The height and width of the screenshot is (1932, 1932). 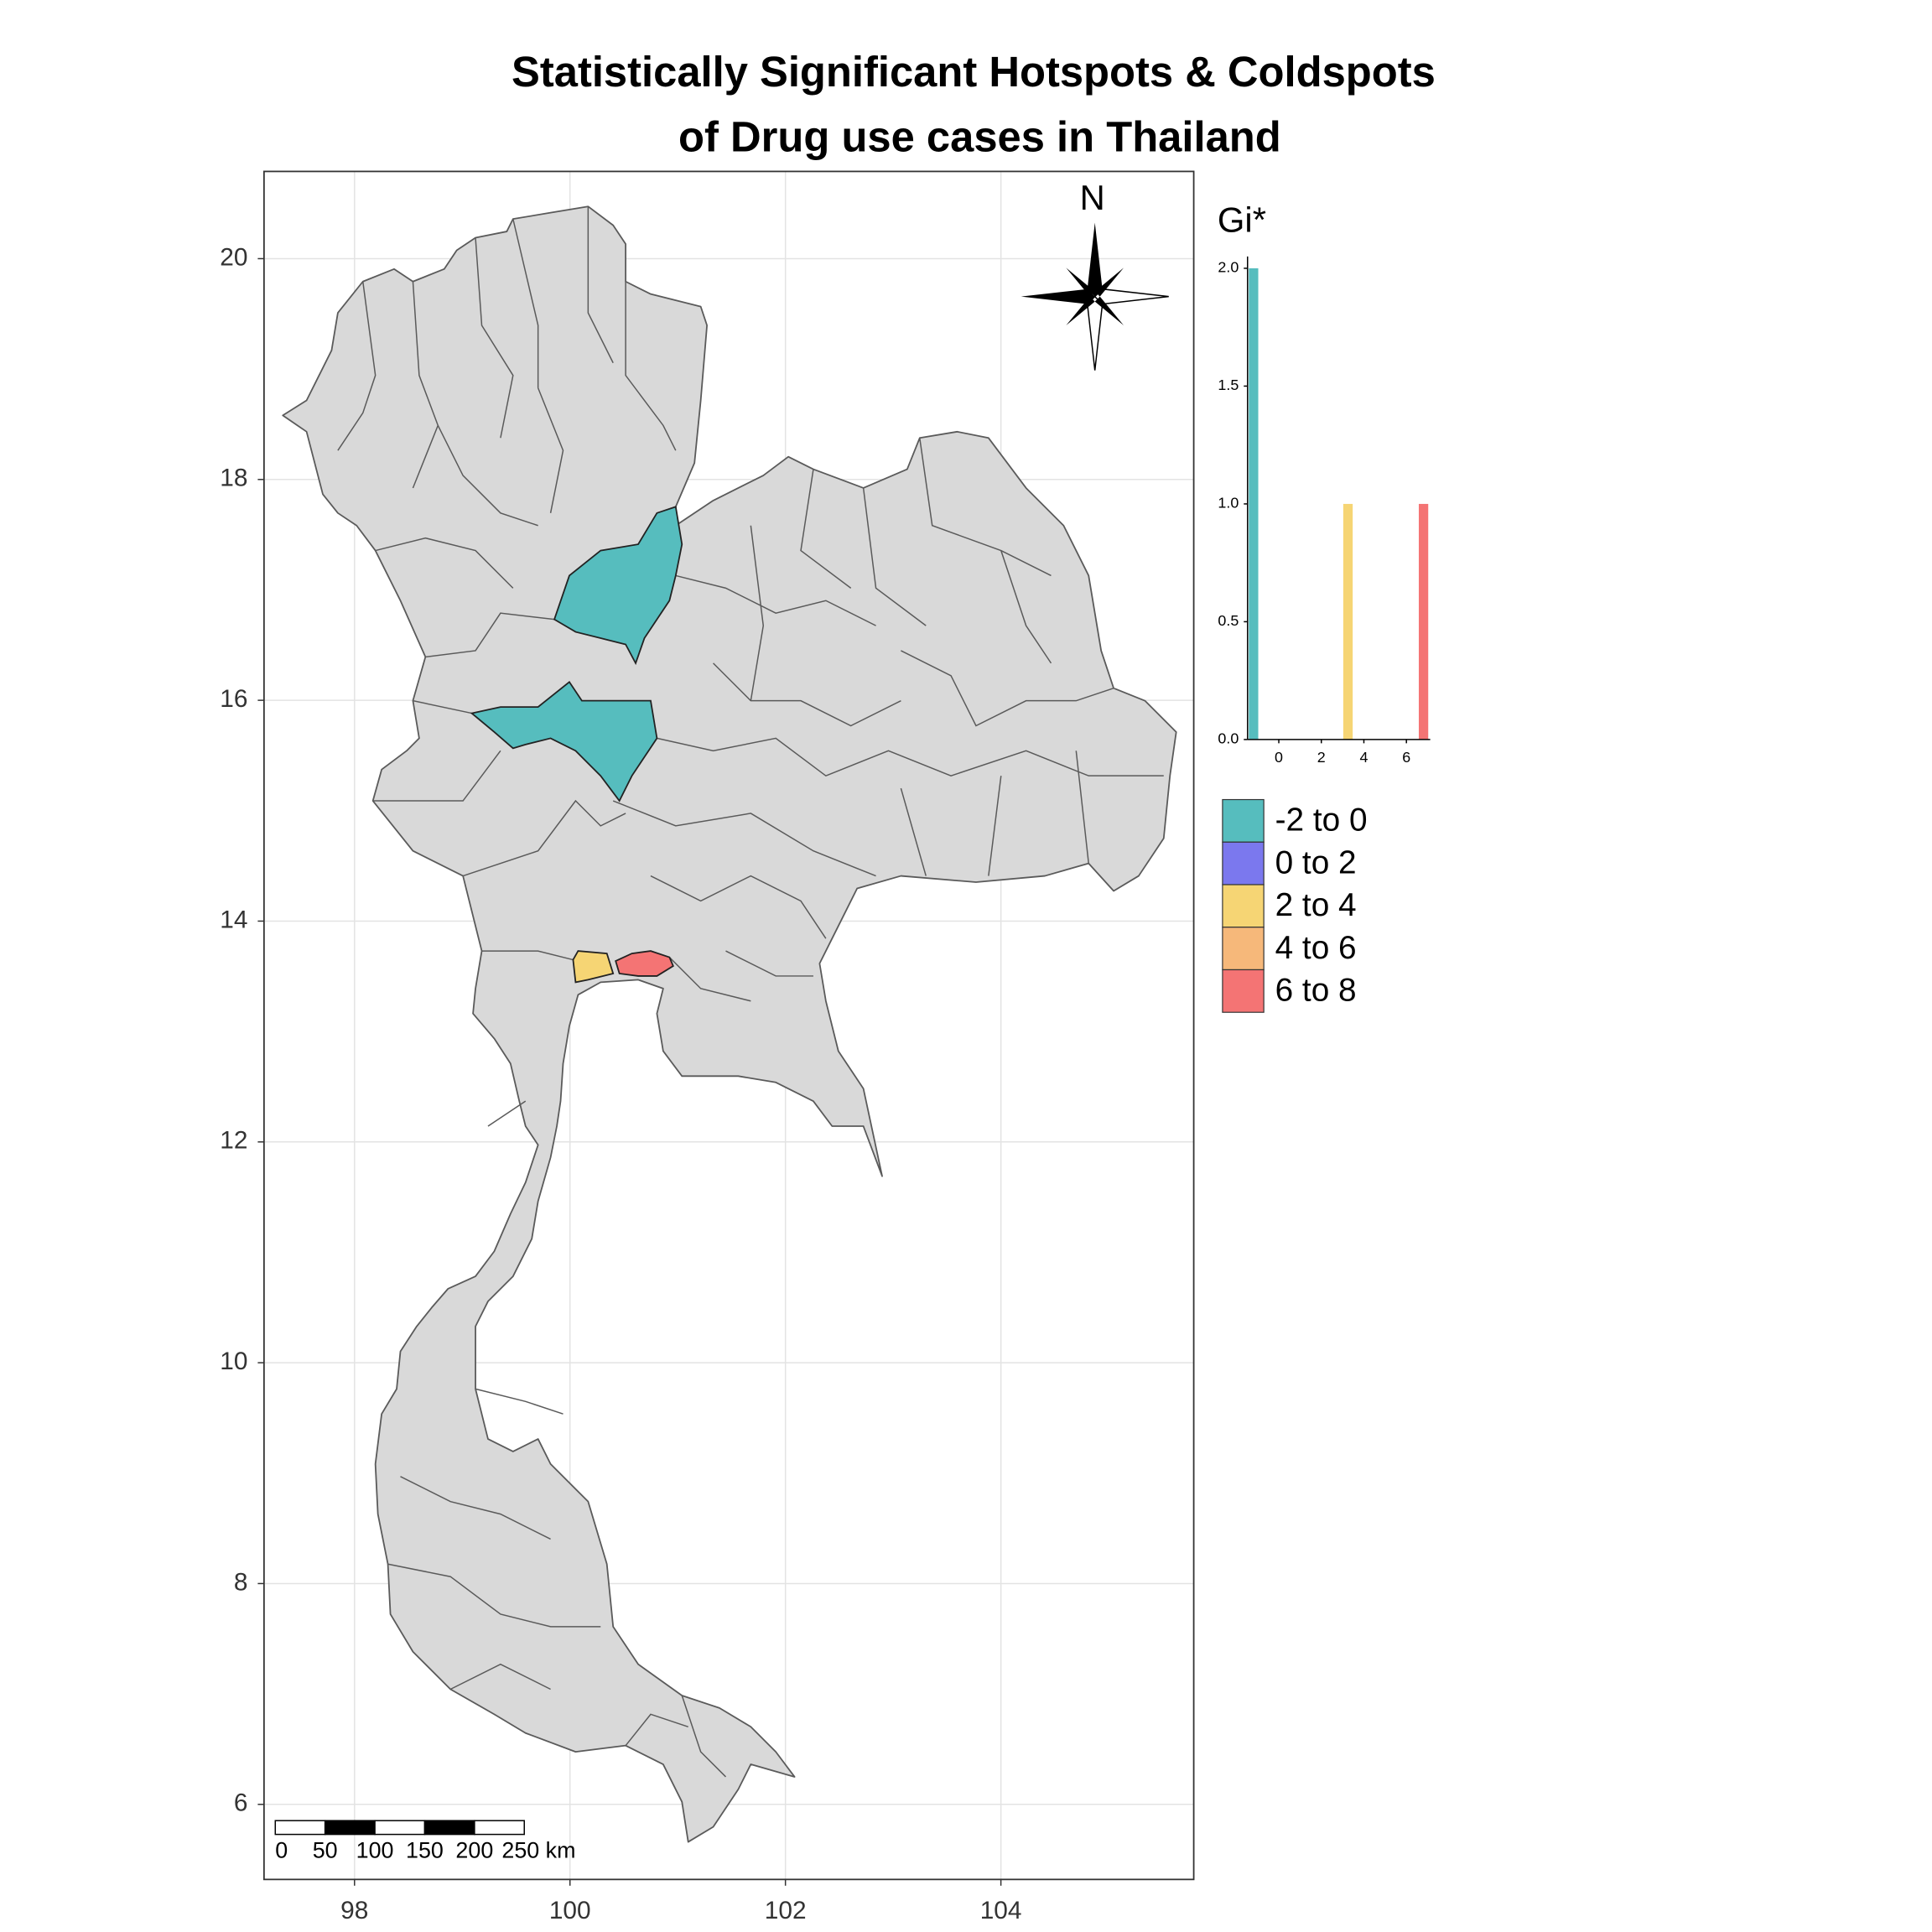 What do you see at coordinates (1279, 757) in the screenshot?
I see `x-tick-label: 0` at bounding box center [1279, 757].